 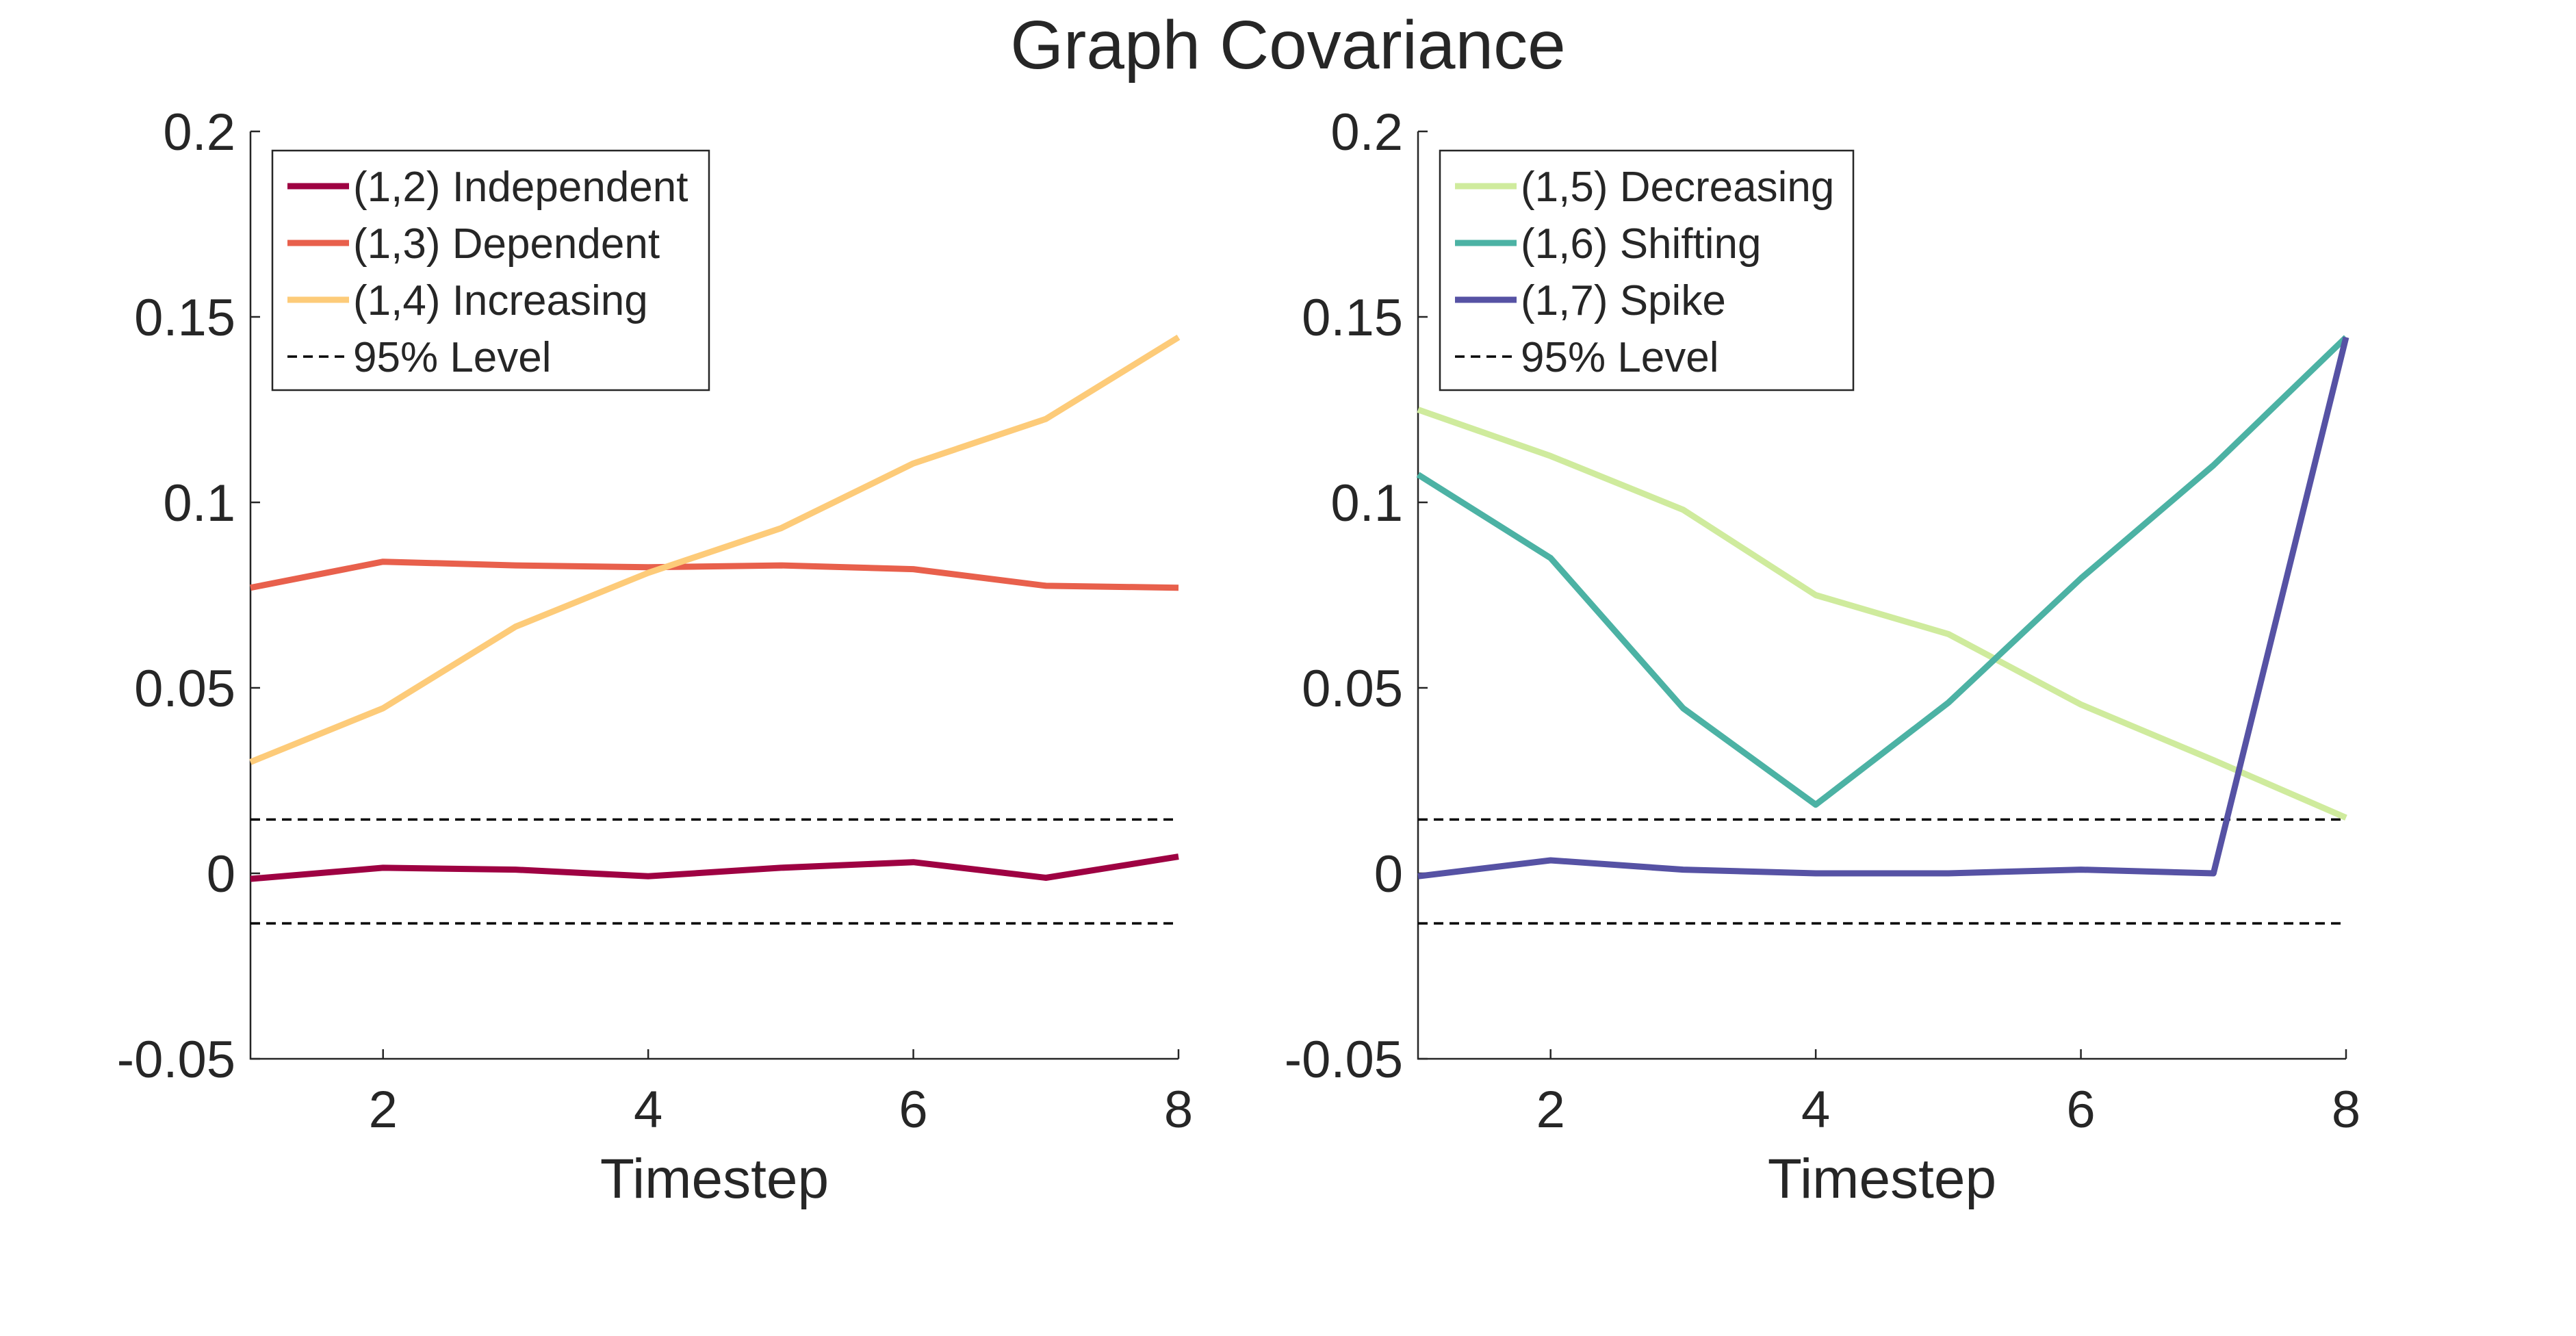 What do you see at coordinates (199, 132) in the screenshot?
I see `left-y-tick-label: 0.2` at bounding box center [199, 132].